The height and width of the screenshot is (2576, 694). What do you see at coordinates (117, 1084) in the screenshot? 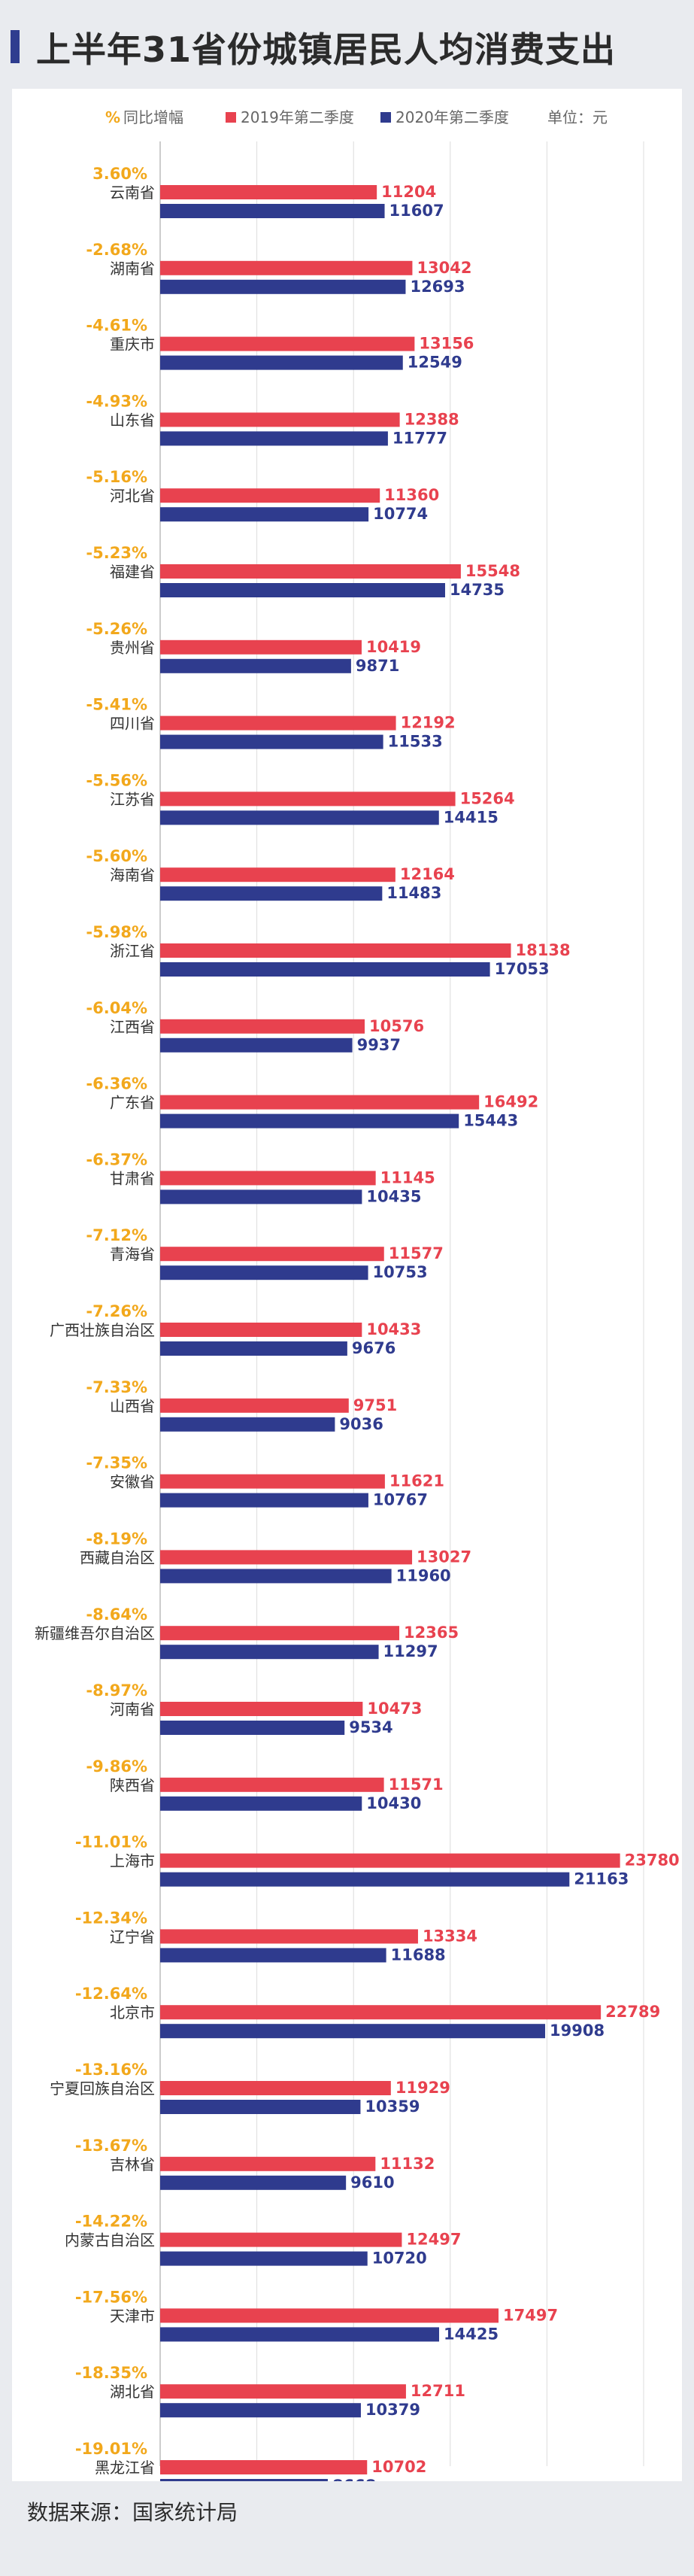
I see `pct-change-label: -6.36%` at bounding box center [117, 1084].